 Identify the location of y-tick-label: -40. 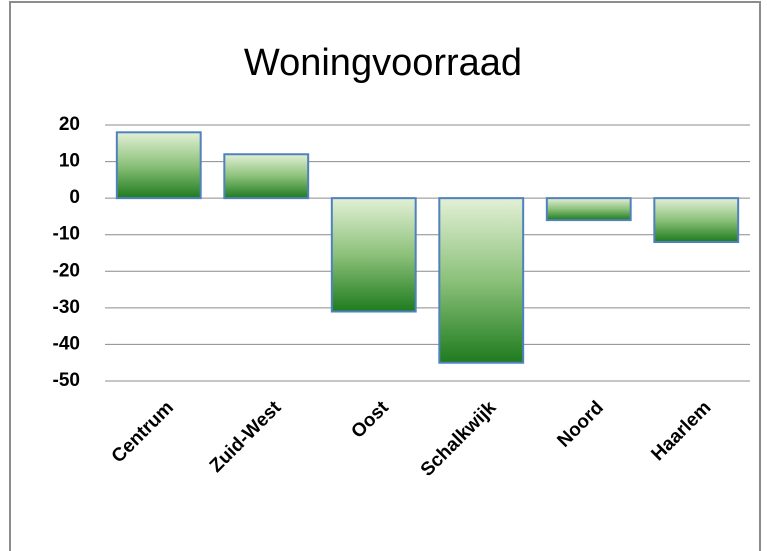
(66, 343).